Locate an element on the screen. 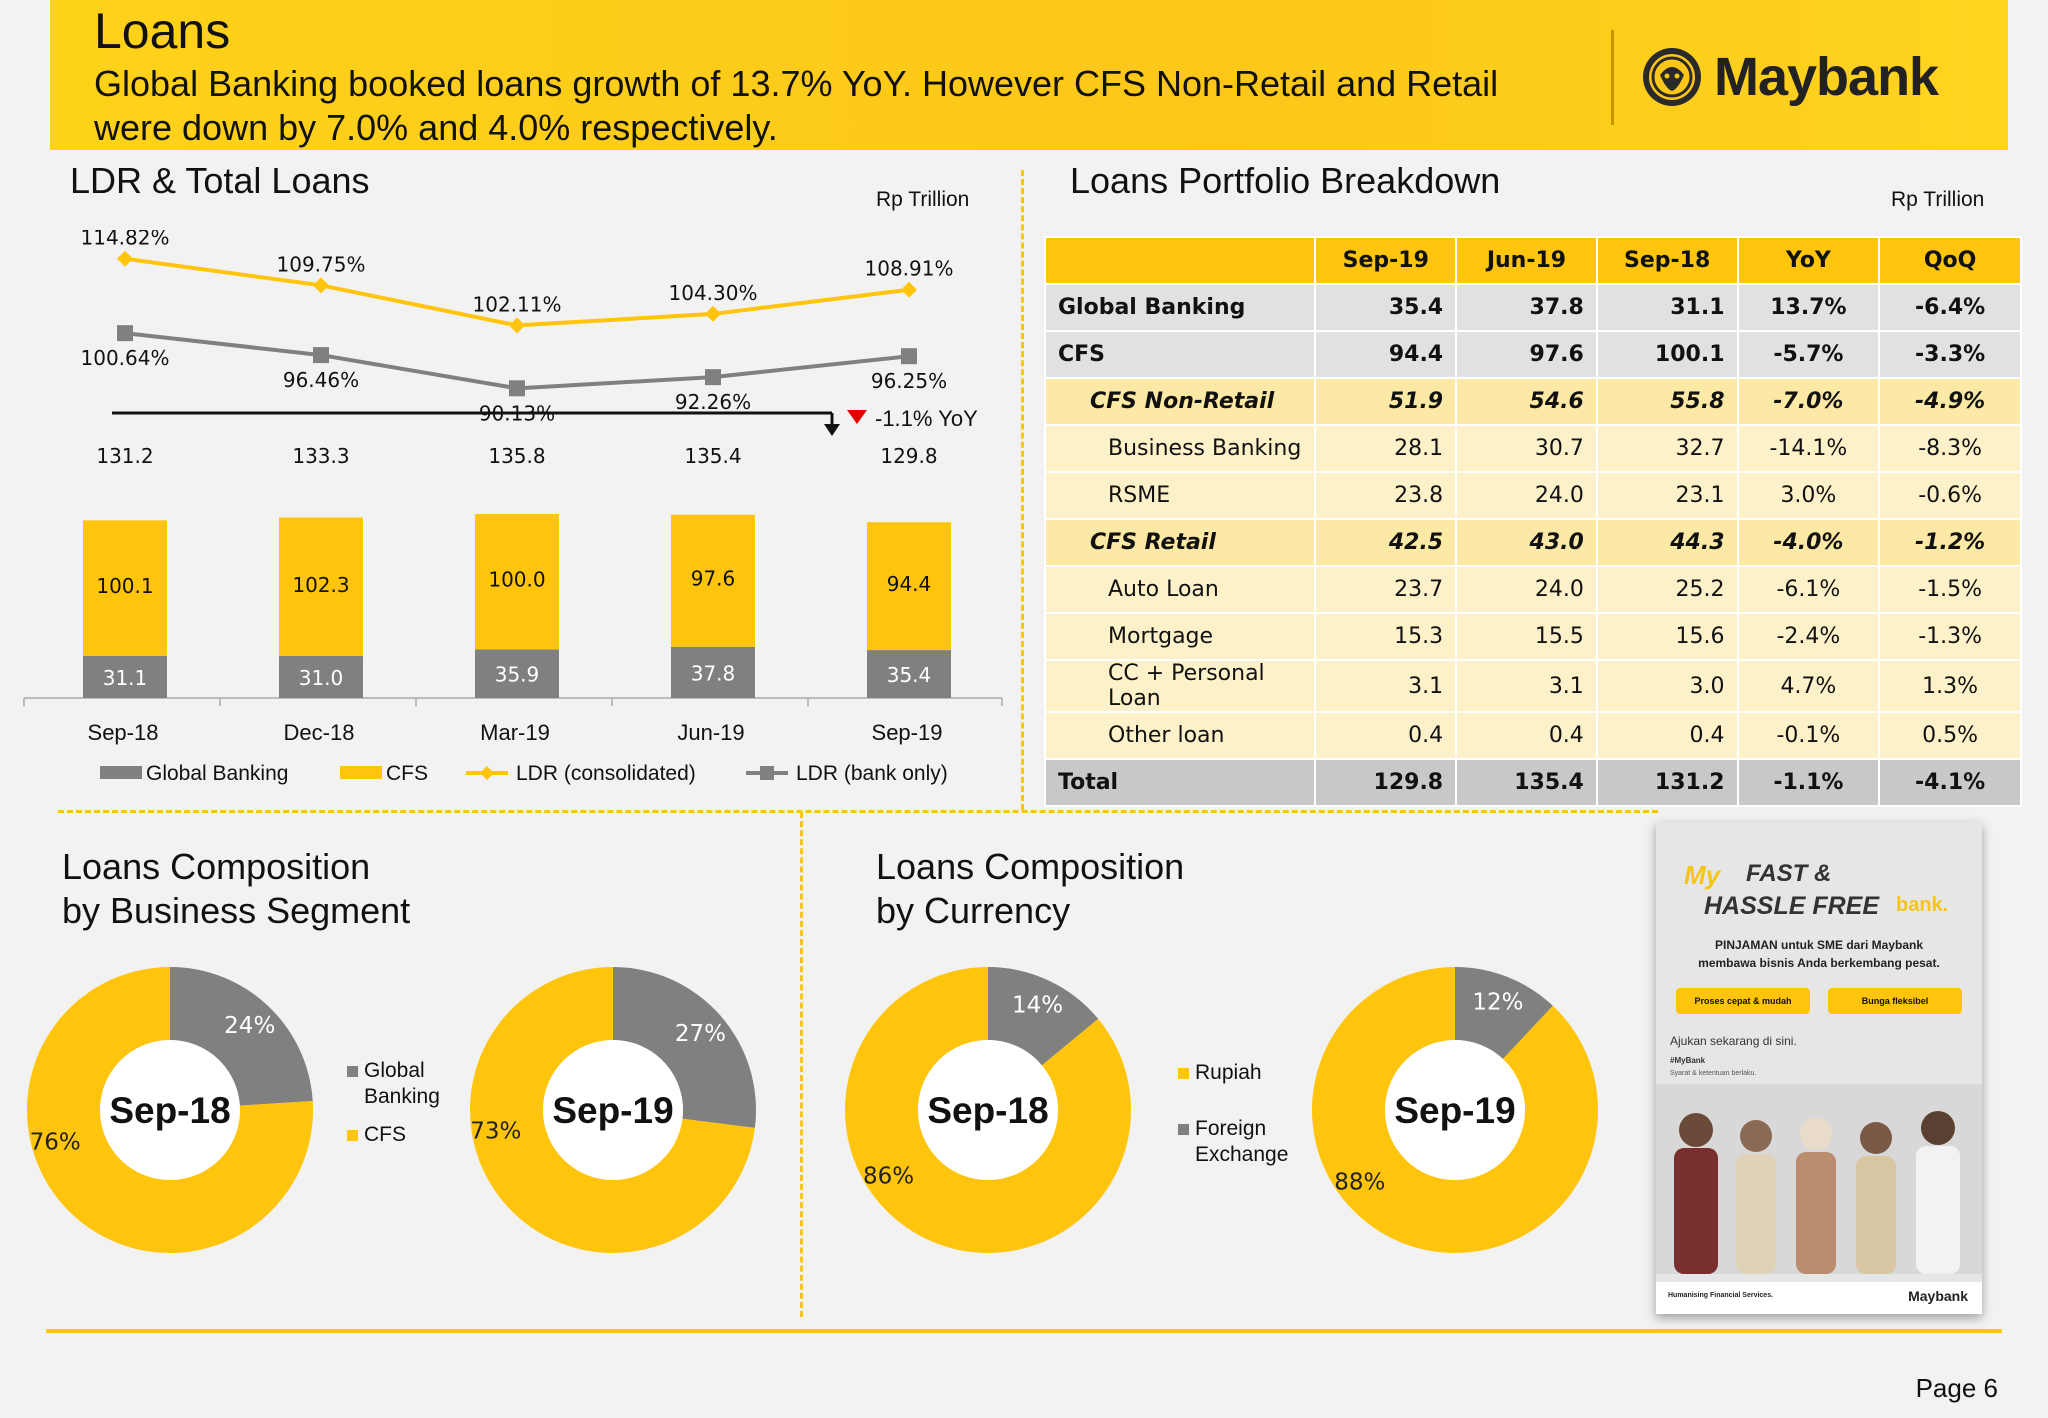 The image size is (2048, 1418). table-cell: 129.8 is located at coordinates (1386, 782).